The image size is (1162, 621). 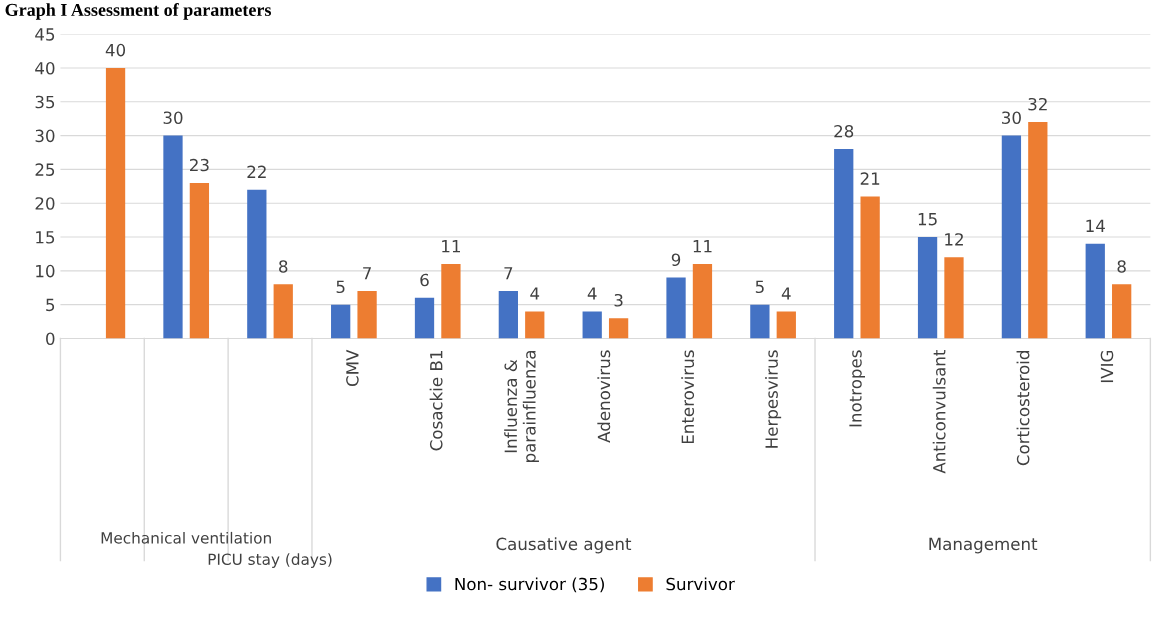 I want to click on data-label: 22, so click(x=256, y=171).